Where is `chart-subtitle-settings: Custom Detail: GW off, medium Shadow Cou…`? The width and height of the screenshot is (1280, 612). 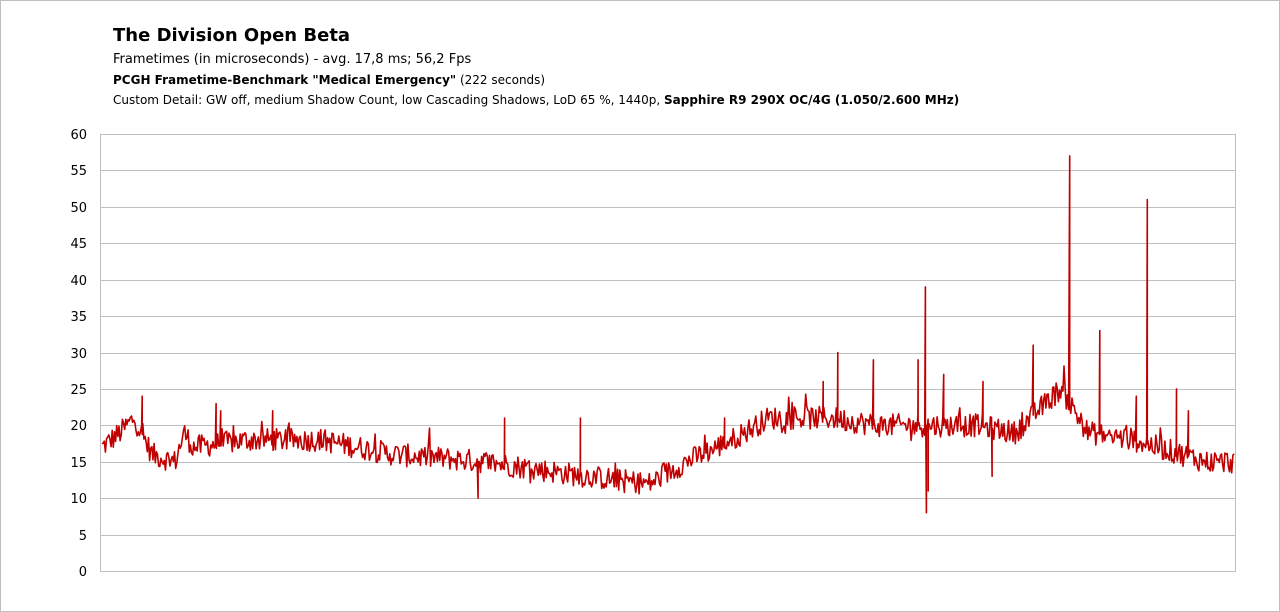 chart-subtitle-settings: Custom Detail: GW off, medium Shadow Cou… is located at coordinates (536, 100).